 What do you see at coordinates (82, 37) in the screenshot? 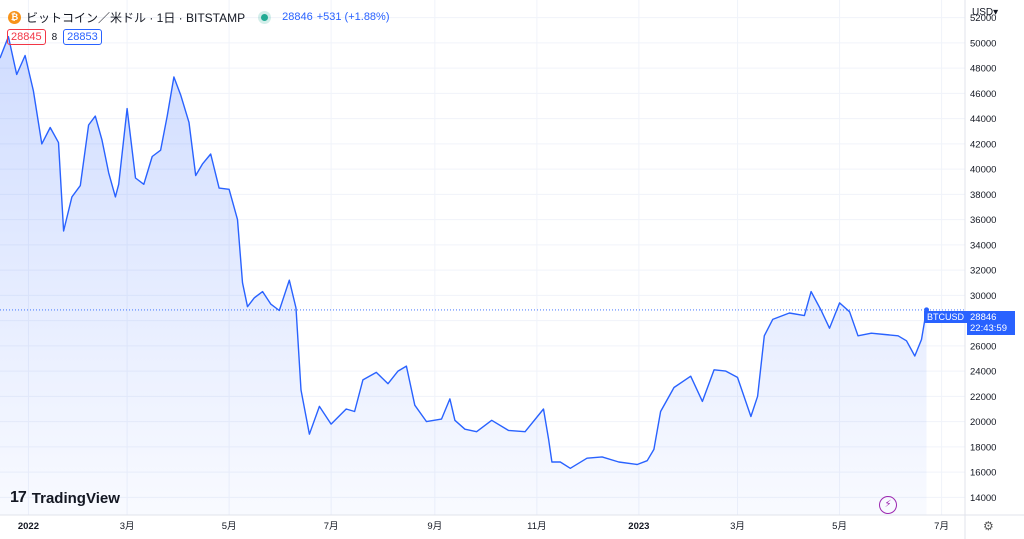
I see `ask-price: 28853` at bounding box center [82, 37].